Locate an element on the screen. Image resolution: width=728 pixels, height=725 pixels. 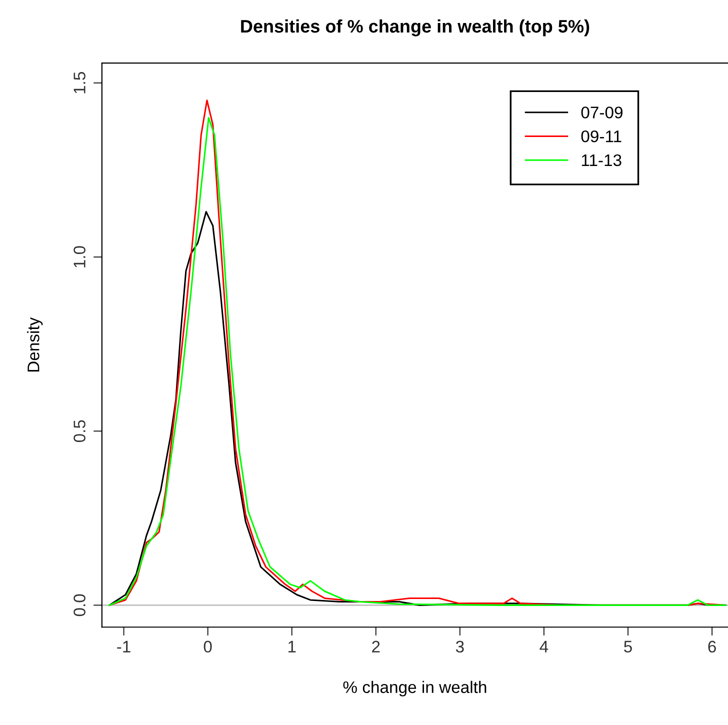
legend-label: 07-09 is located at coordinates (601, 112).